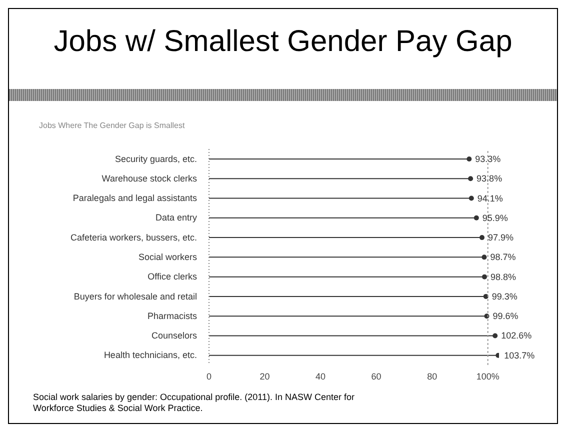 The width and height of the screenshot is (566, 432). What do you see at coordinates (505, 316) in the screenshot?
I see `data-label: 99.6%` at bounding box center [505, 316].